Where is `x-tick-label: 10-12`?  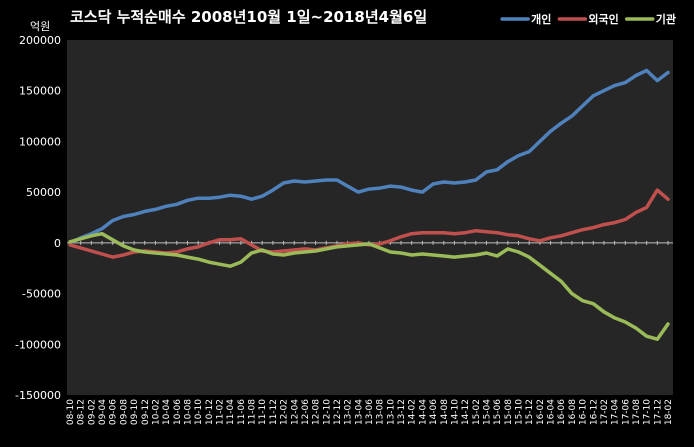
x-tick-label: 10-12 is located at coordinates (210, 412).